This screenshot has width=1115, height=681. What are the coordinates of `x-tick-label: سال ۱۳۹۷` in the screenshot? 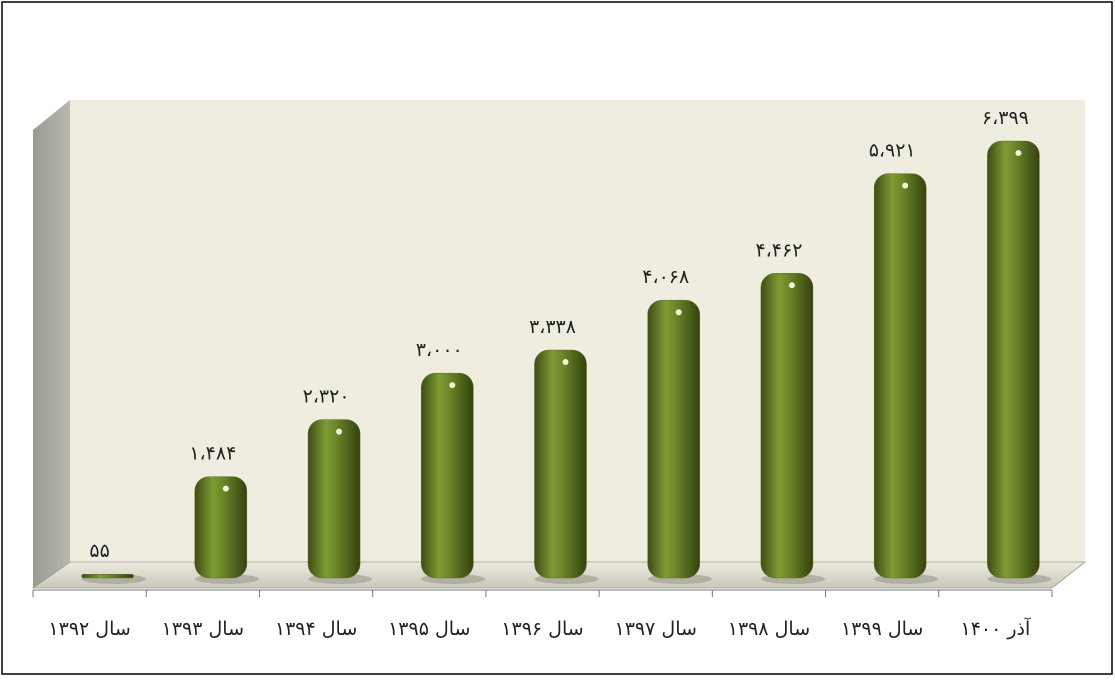 It's located at (656, 629).